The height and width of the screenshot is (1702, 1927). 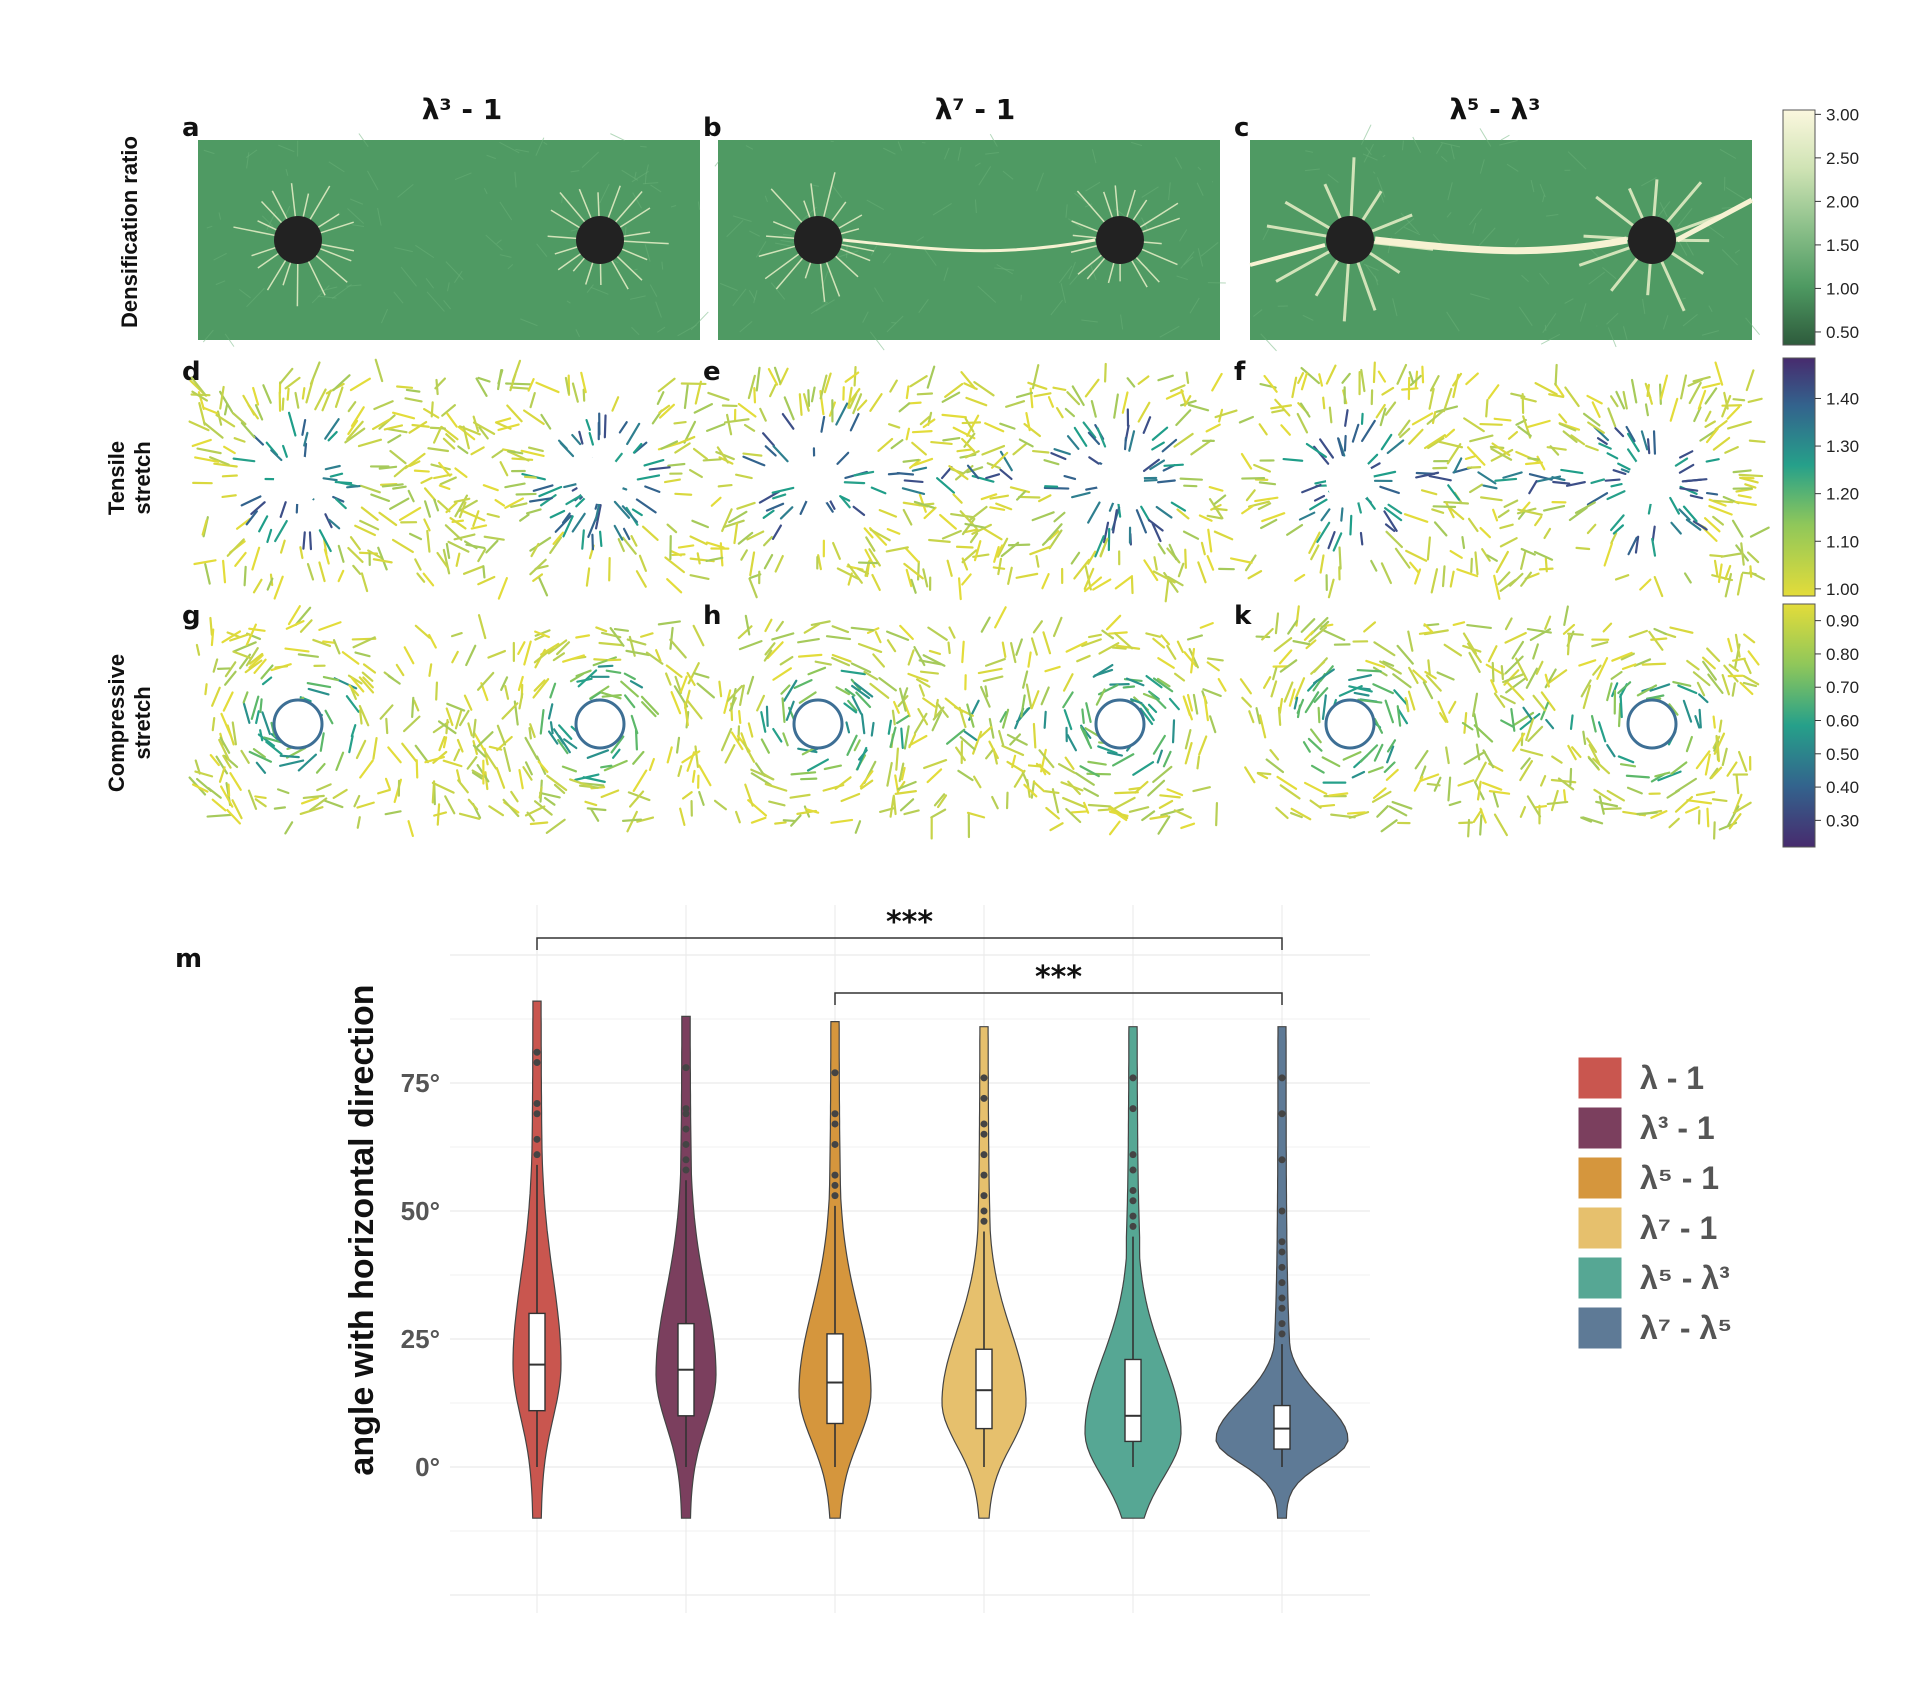 What do you see at coordinates (1842, 589) in the screenshot?
I see `colorbar-tick-label: 1.00` at bounding box center [1842, 589].